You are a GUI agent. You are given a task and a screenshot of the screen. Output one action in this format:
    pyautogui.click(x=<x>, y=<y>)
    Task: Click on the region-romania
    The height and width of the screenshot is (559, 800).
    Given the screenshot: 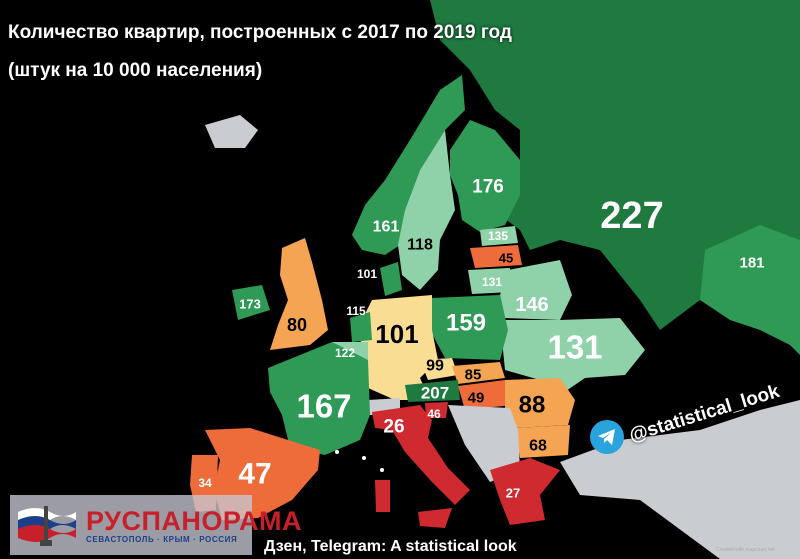 What is the action you would take?
    pyautogui.click(x=540, y=403)
    